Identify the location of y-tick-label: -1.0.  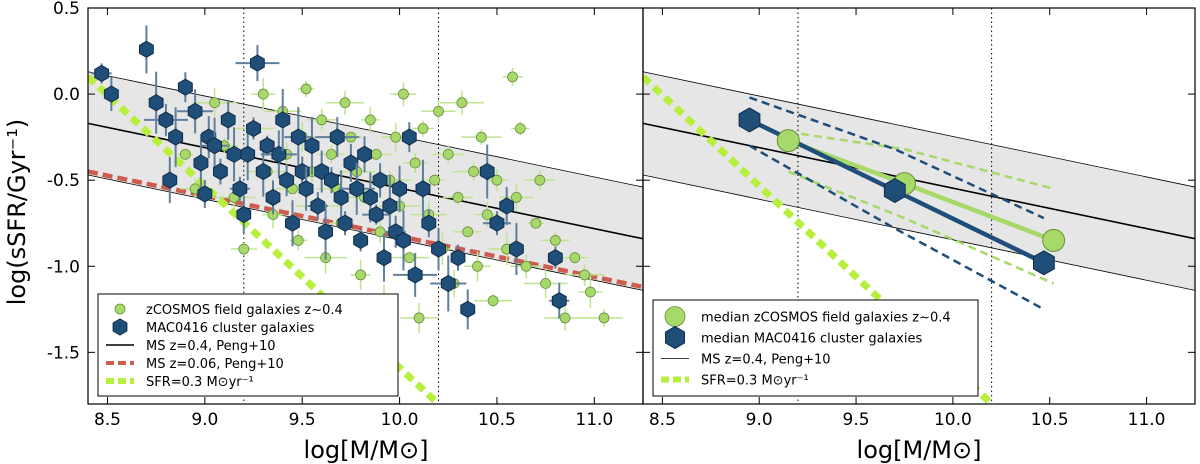
(63, 267).